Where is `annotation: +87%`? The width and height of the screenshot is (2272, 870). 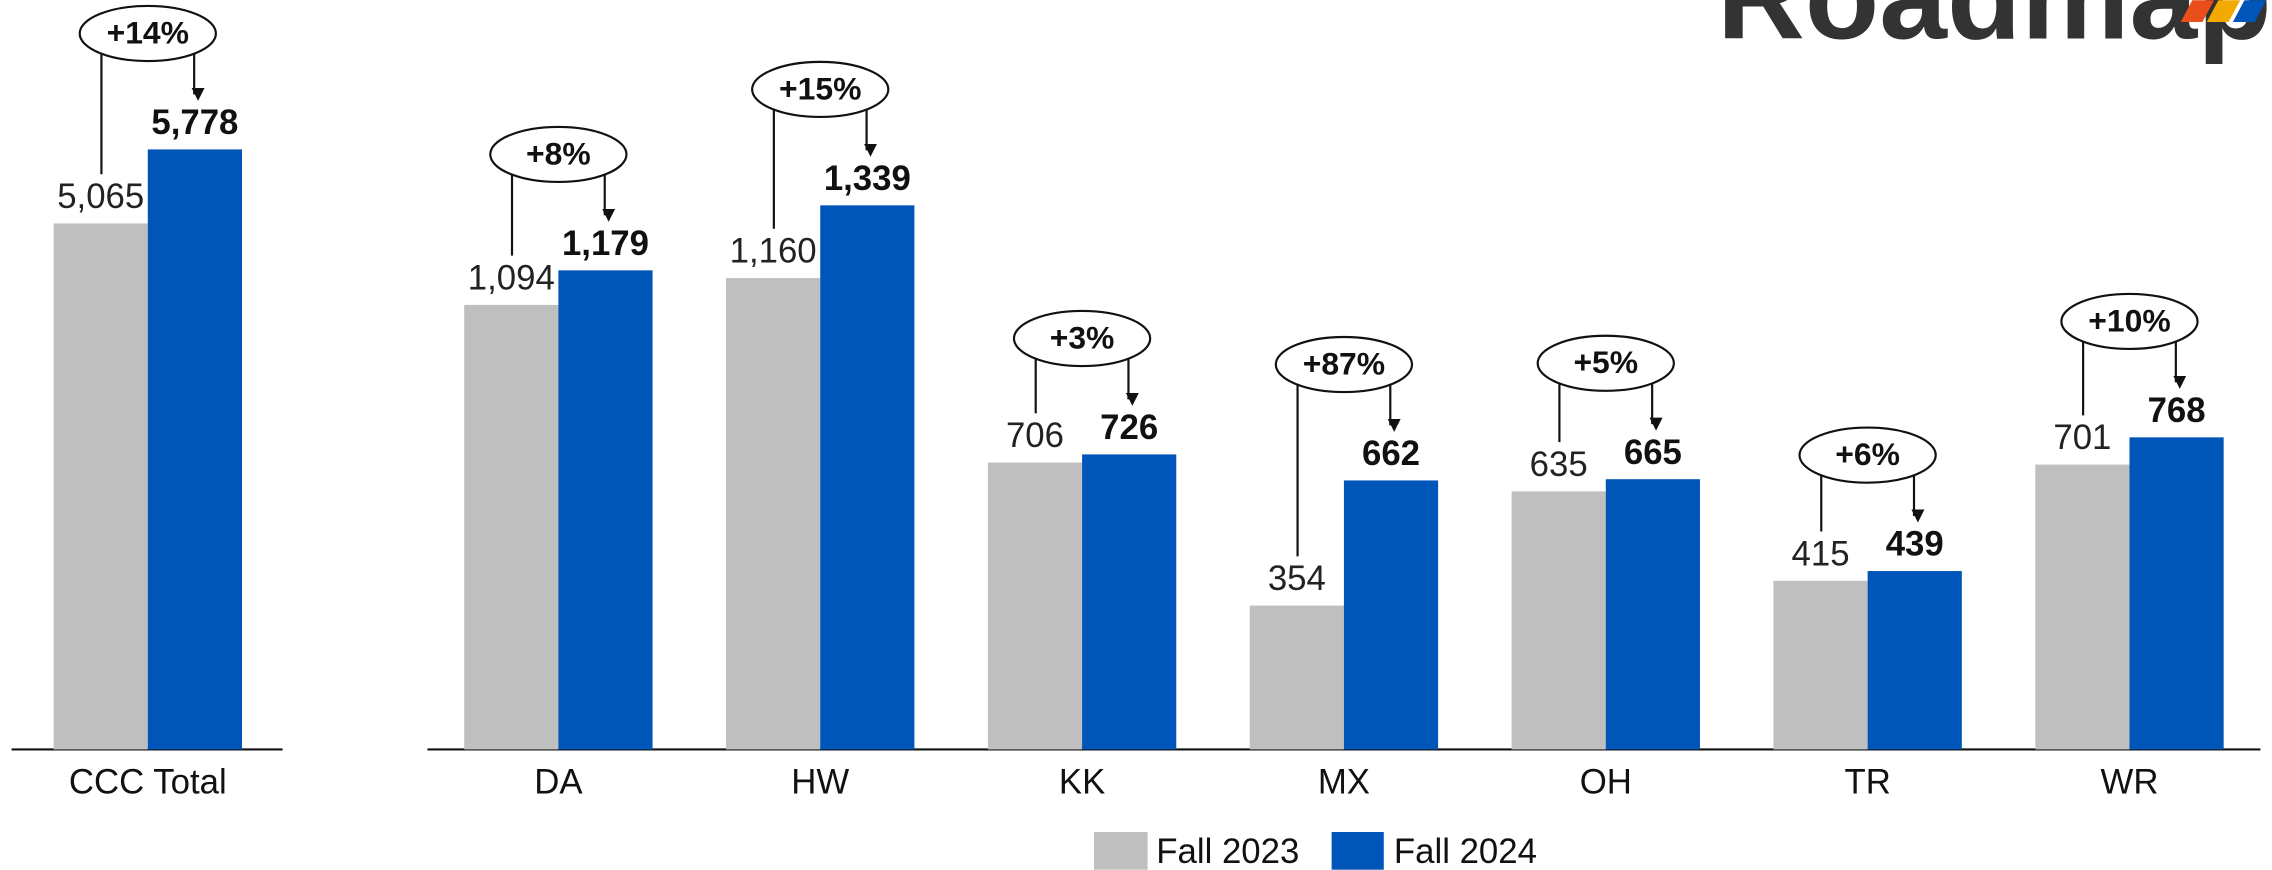 annotation: +87% is located at coordinates (1344, 363).